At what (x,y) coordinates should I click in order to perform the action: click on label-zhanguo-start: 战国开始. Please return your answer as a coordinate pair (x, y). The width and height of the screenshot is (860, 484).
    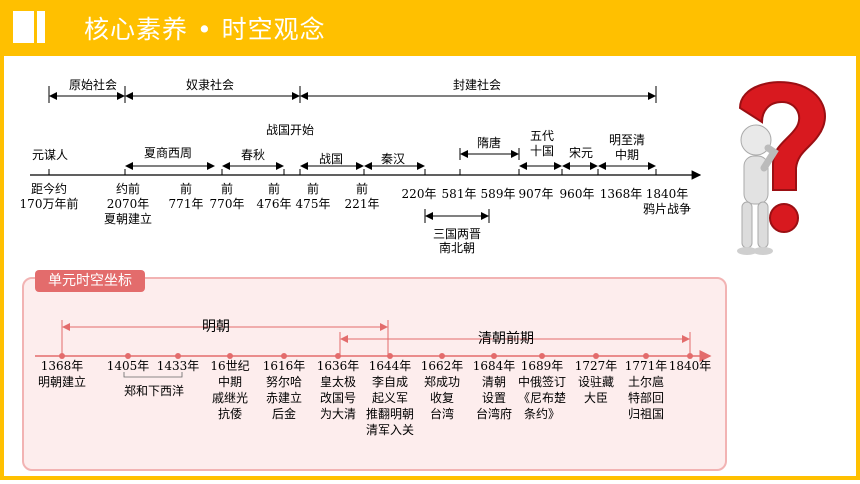
    Looking at the image, I should click on (290, 130).